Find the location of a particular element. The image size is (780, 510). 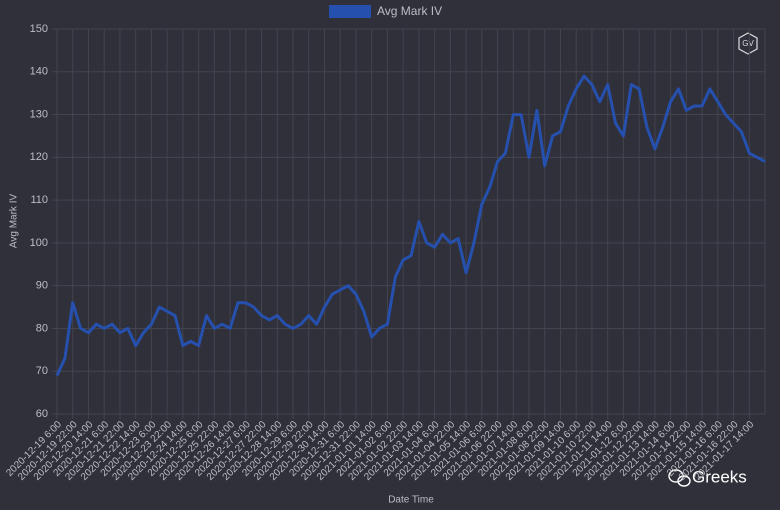

y-tick-label: 90 is located at coordinates (42, 286).